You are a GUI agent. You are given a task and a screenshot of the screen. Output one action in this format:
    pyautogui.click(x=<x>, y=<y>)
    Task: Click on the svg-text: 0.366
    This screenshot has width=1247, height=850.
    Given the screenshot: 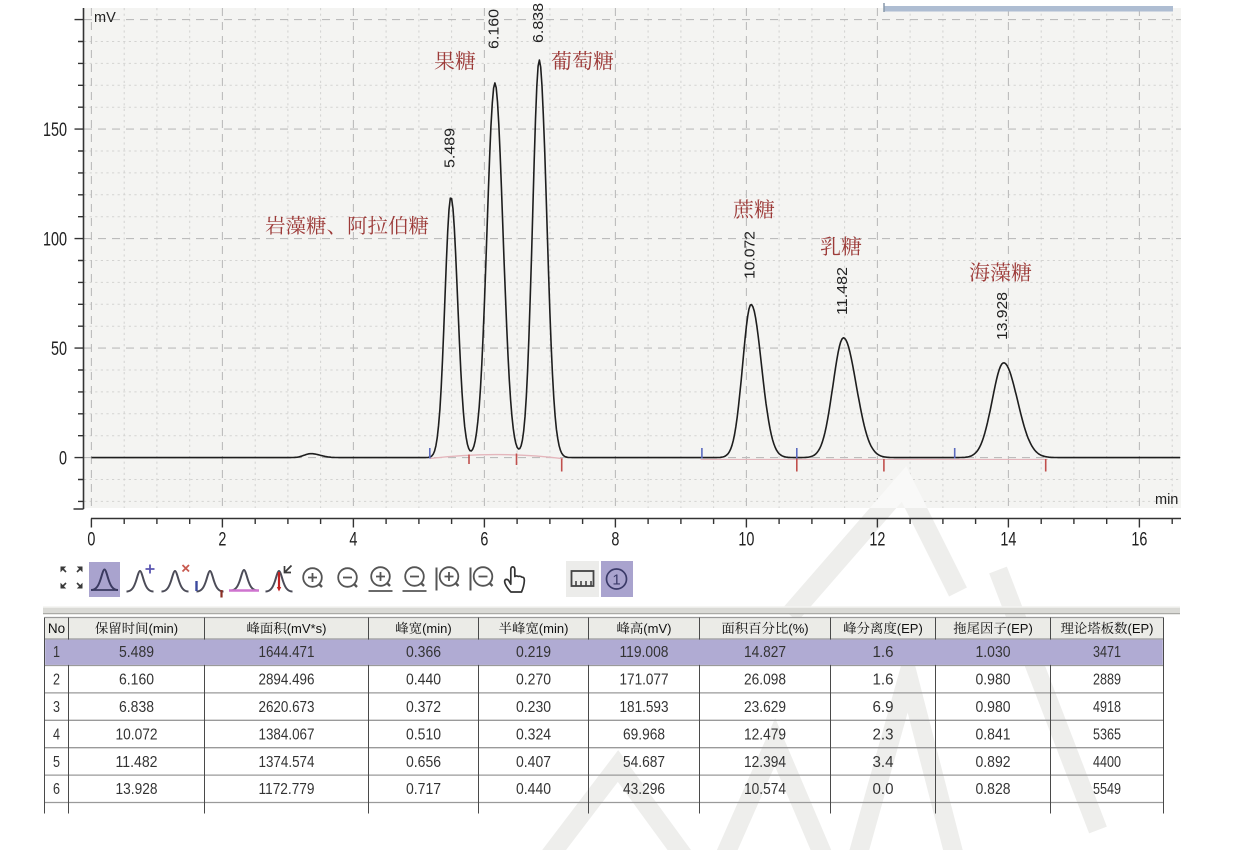 What is the action you would take?
    pyautogui.click(x=423, y=652)
    